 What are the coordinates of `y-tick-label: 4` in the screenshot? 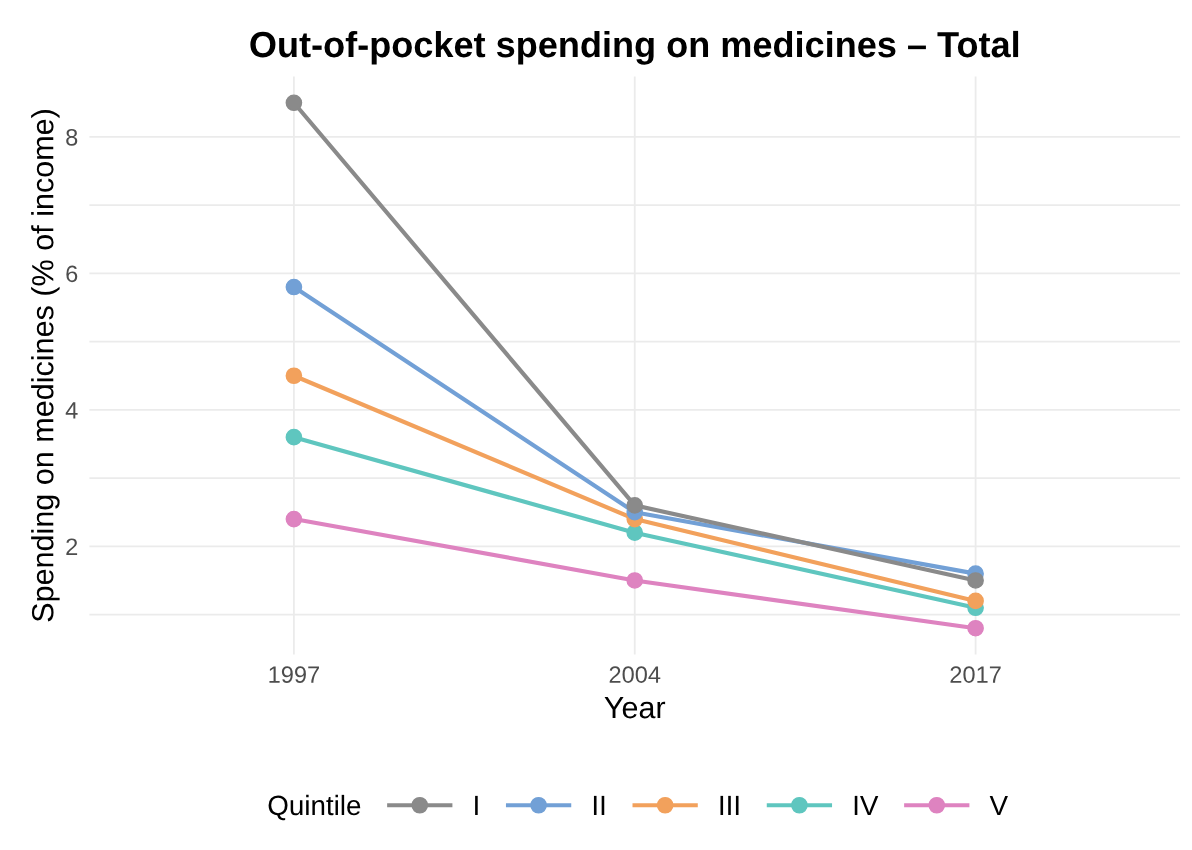 It's located at (71, 410).